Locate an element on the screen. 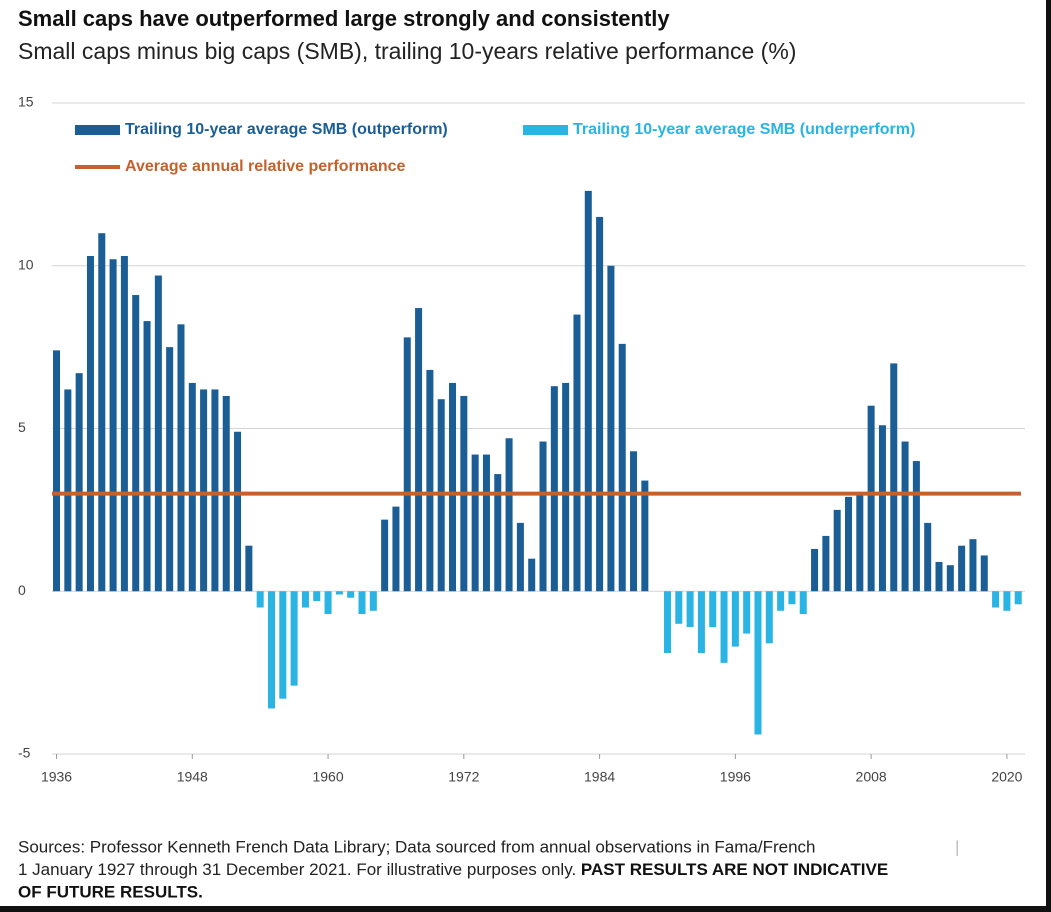 The height and width of the screenshot is (912, 1051). x-tick-label: 1972 is located at coordinates (463, 777).